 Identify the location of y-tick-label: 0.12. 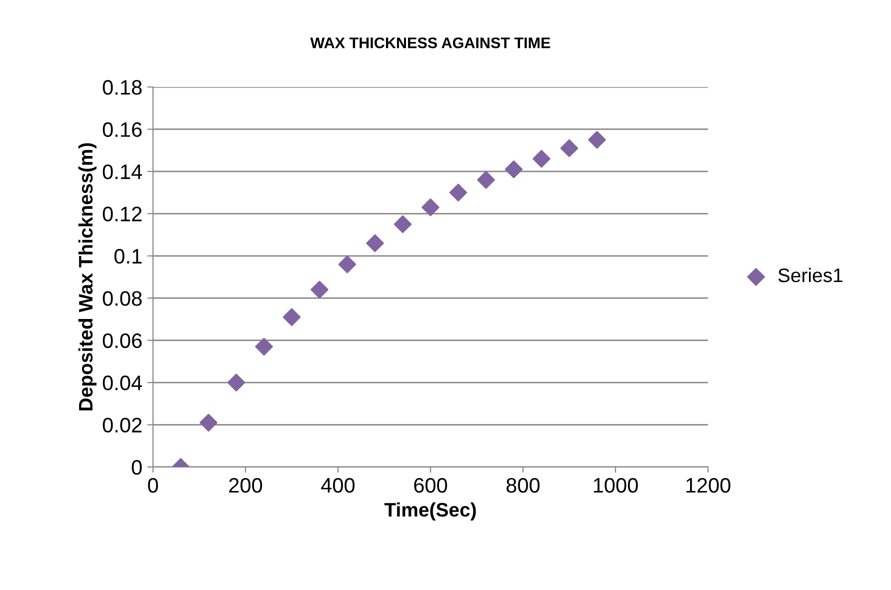
(122, 214).